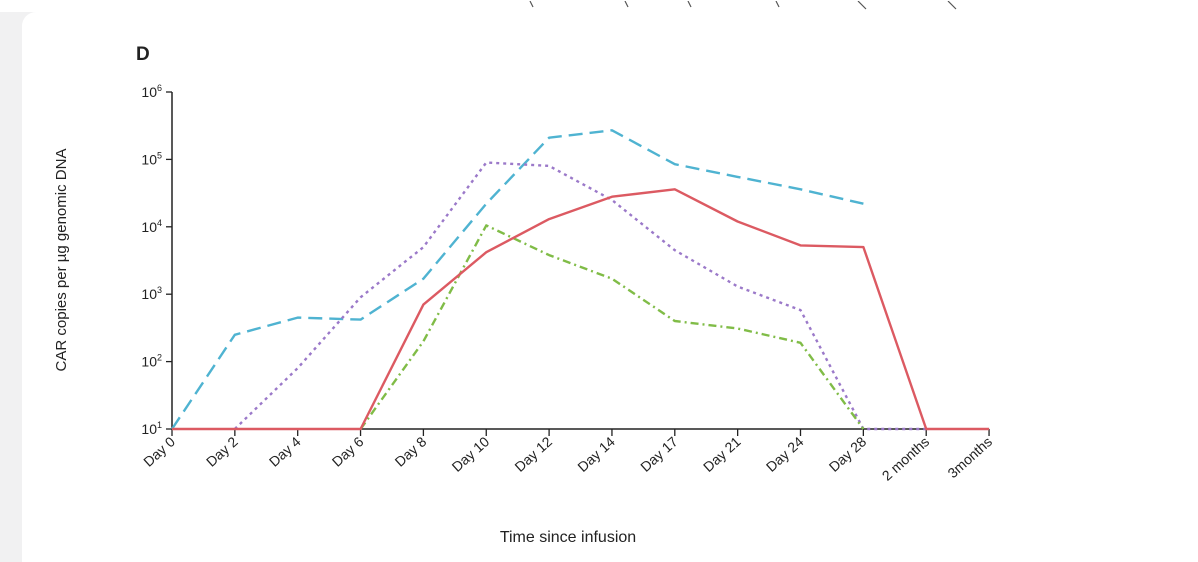 The image size is (1198, 562). Describe the element at coordinates (159, 155) in the screenshot. I see `y-tick-exponent: 5` at that location.